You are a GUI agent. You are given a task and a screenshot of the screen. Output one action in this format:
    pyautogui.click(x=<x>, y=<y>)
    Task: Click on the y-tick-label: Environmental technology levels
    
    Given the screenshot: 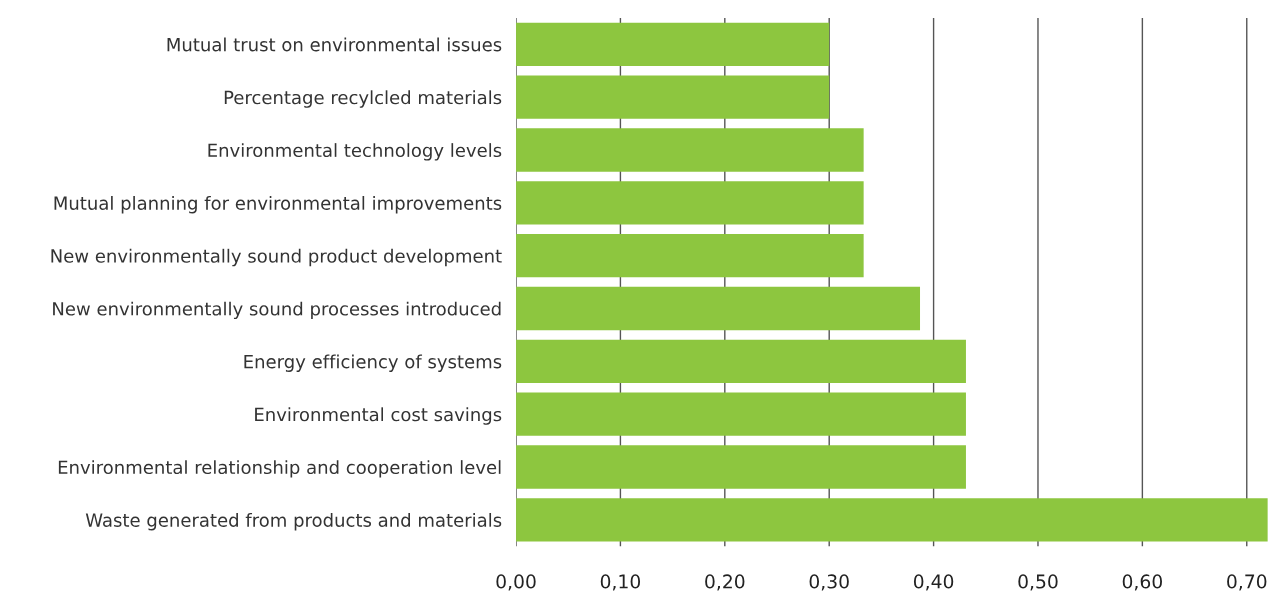 What is the action you would take?
    pyautogui.click(x=355, y=152)
    